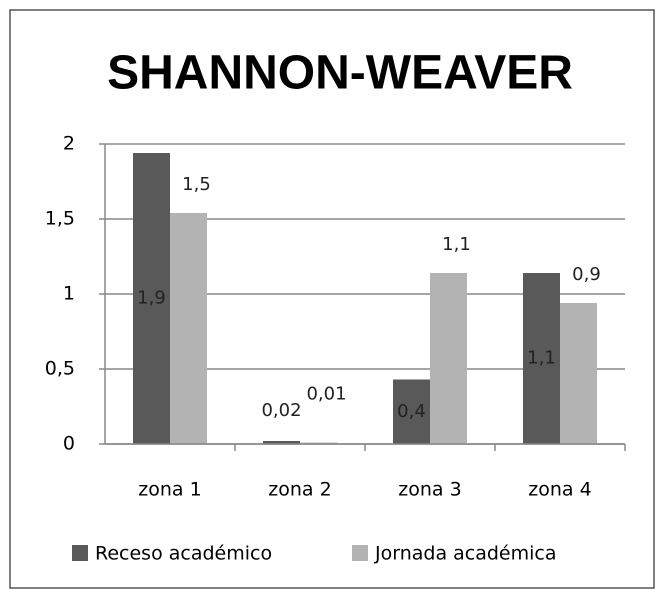 This screenshot has width=665, height=596. I want to click on y-tick-label: 1, so click(69, 294).